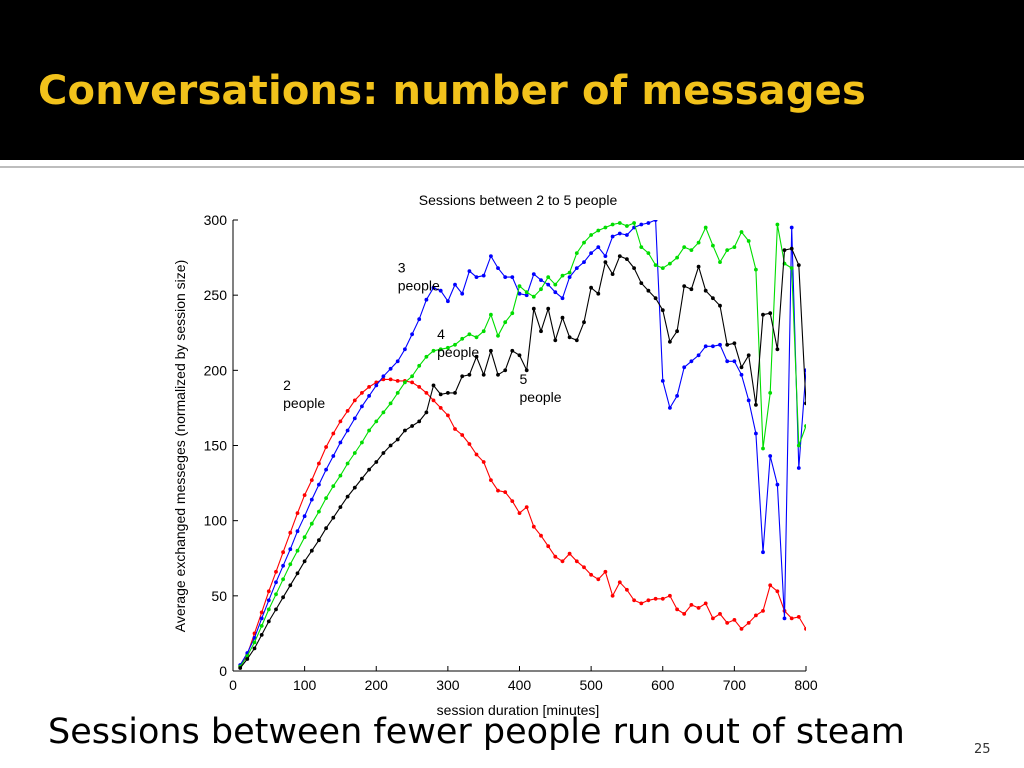 The image size is (1024, 768). Describe the element at coordinates (287, 385) in the screenshot. I see `annotation-count: 2` at that location.